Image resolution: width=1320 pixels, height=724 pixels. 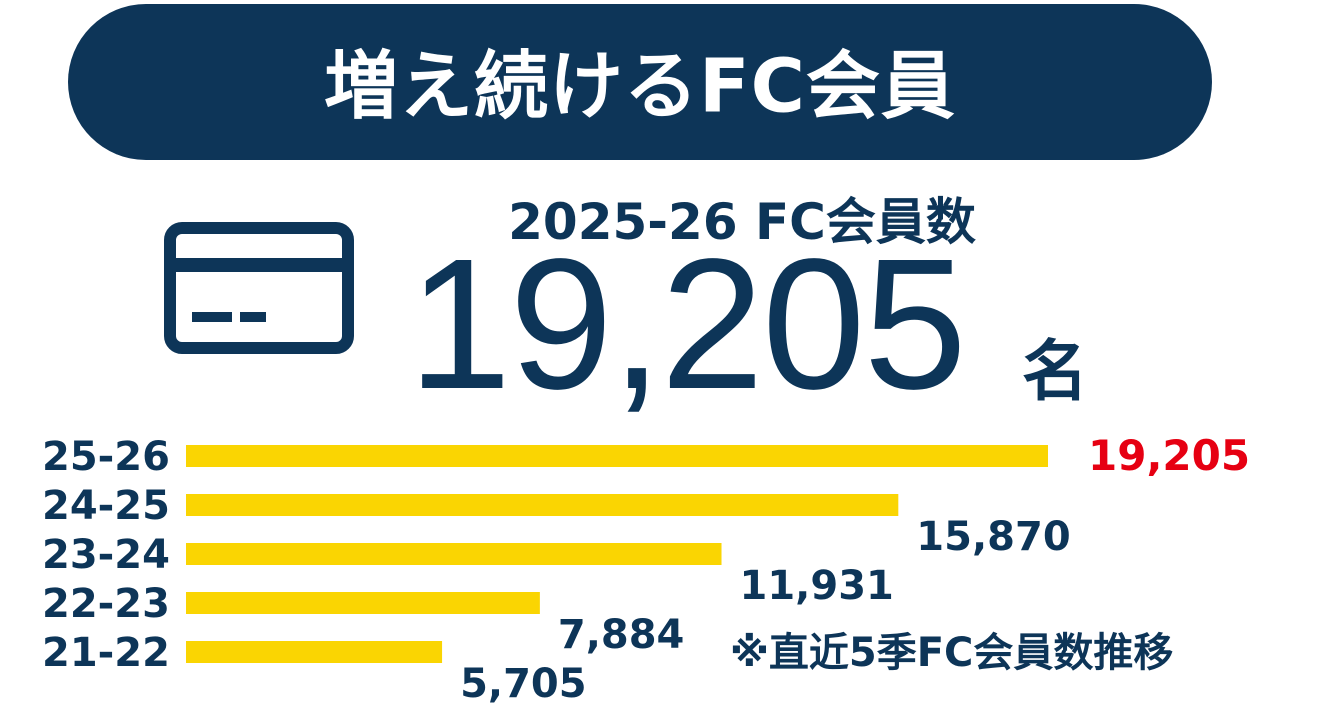 I want to click on value-label: 15,870, so click(x=993, y=537).